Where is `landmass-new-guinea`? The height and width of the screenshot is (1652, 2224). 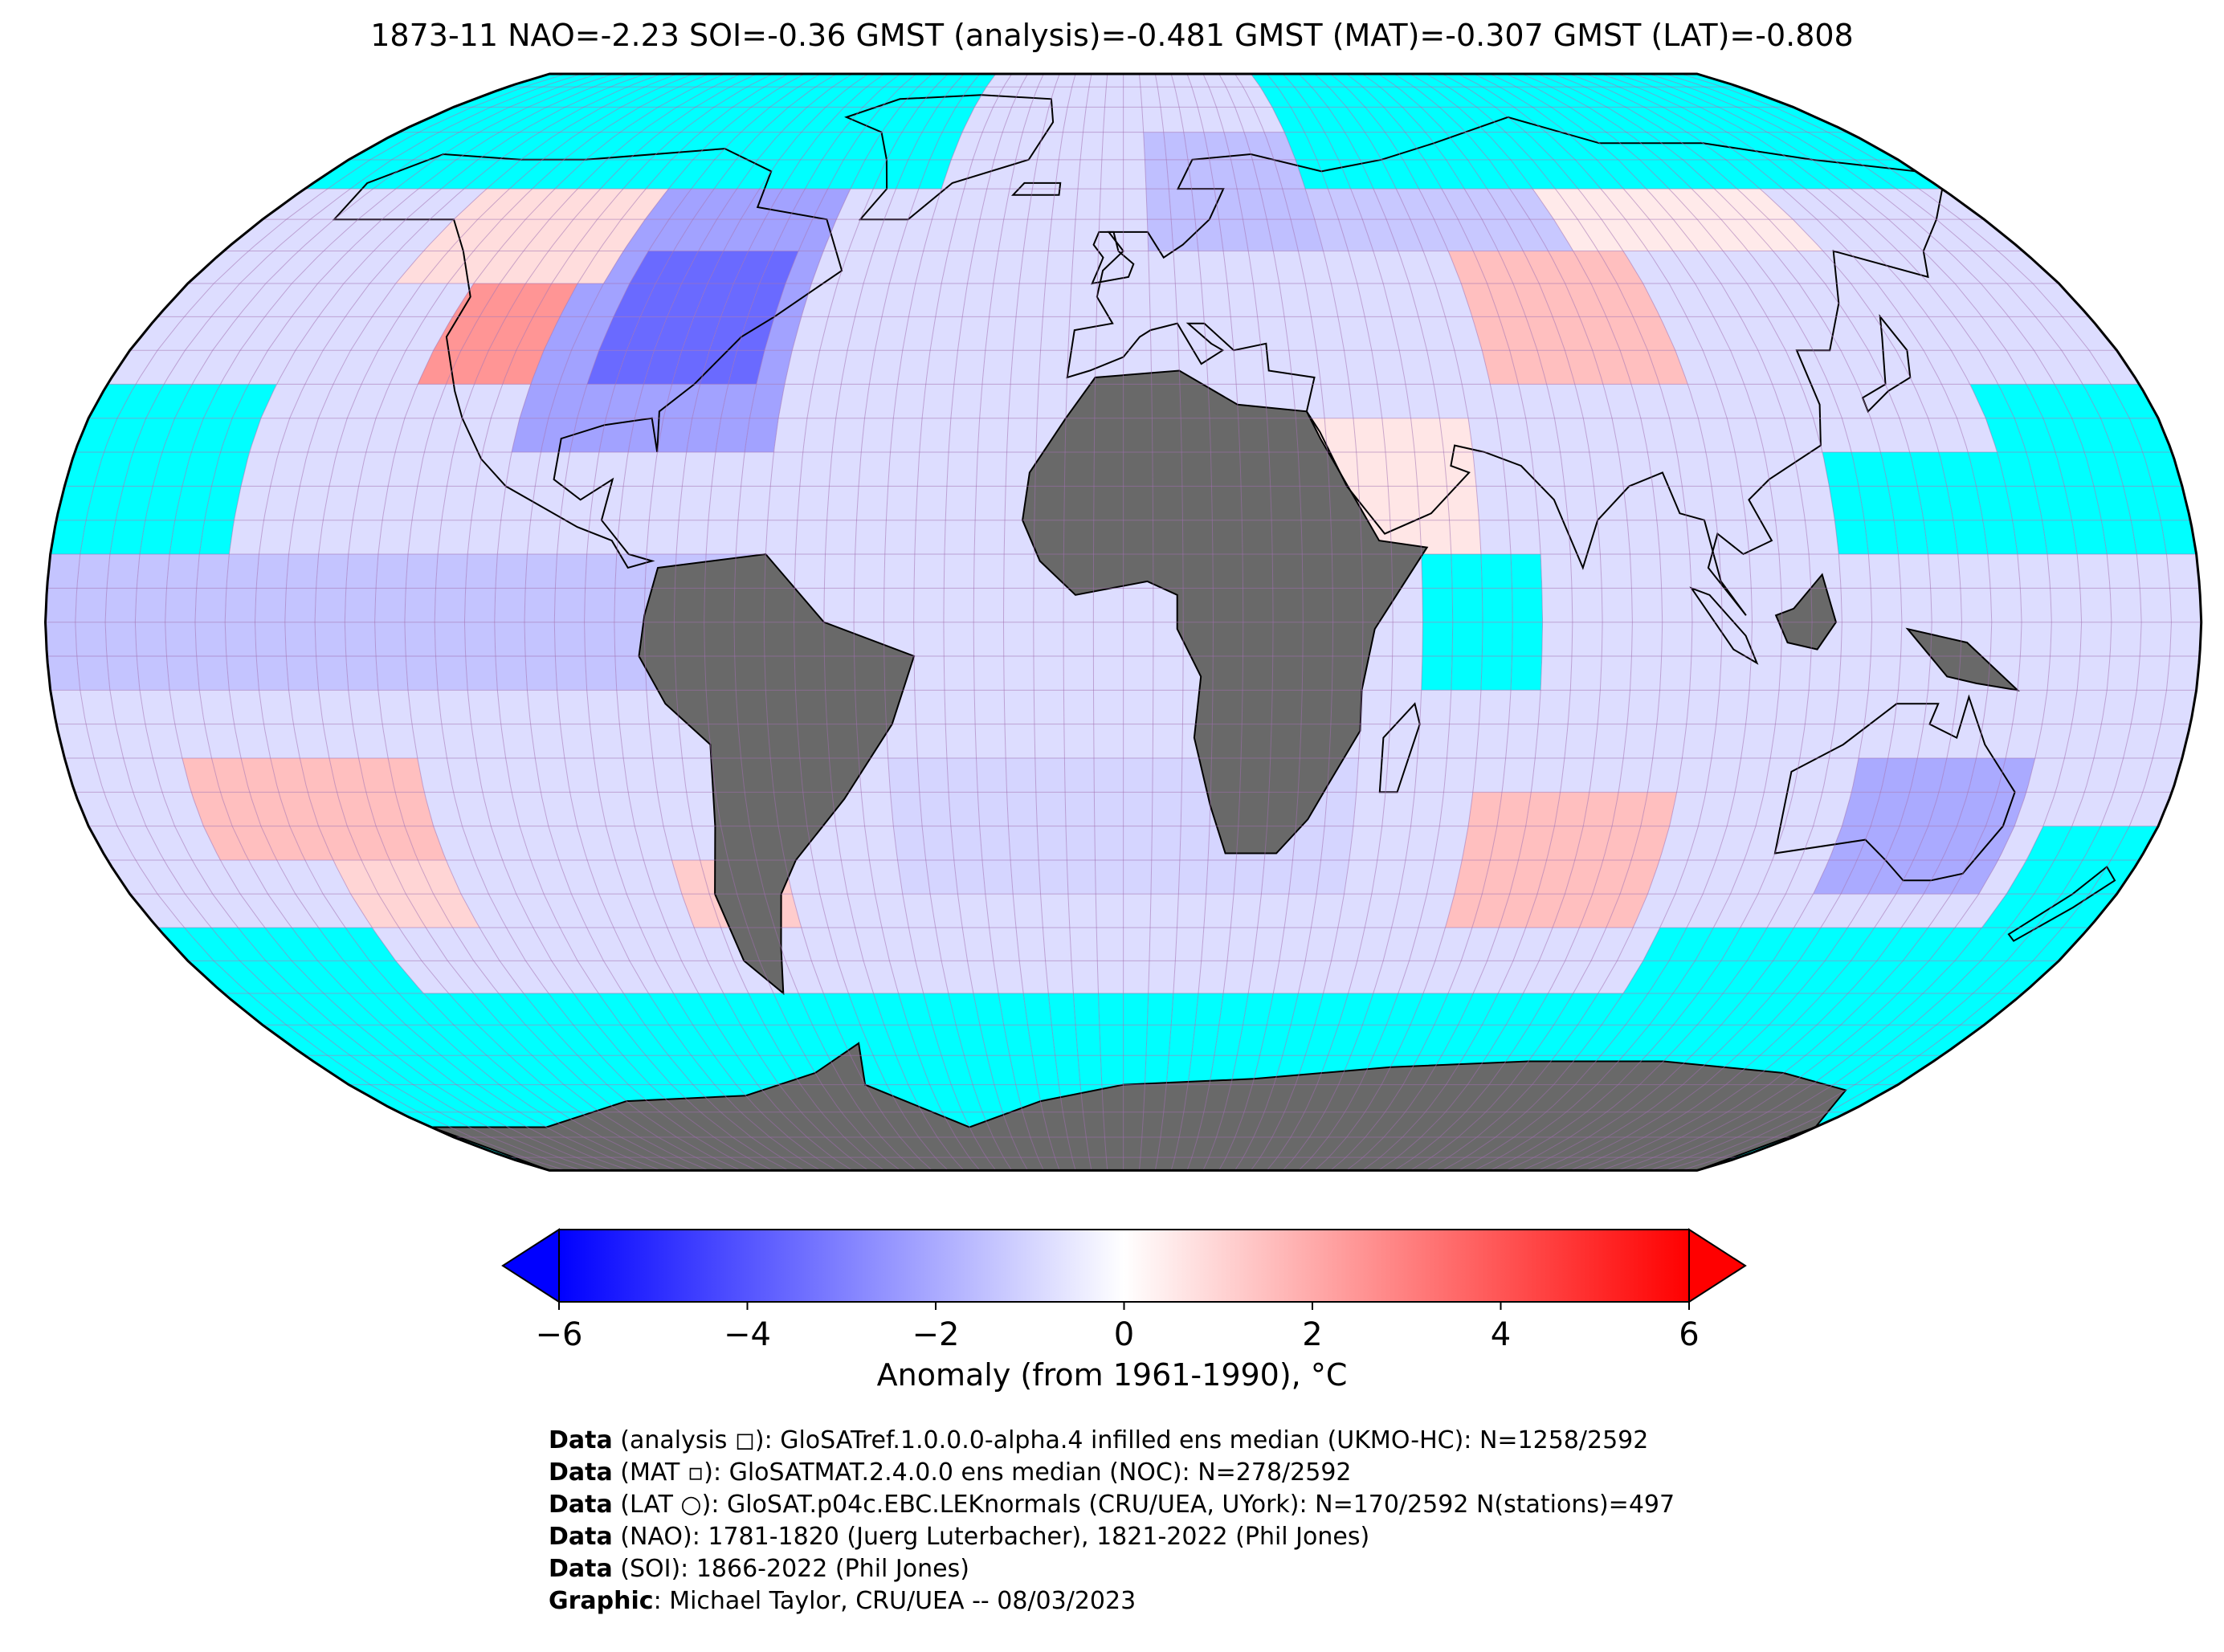 landmass-new-guinea is located at coordinates (1962, 659).